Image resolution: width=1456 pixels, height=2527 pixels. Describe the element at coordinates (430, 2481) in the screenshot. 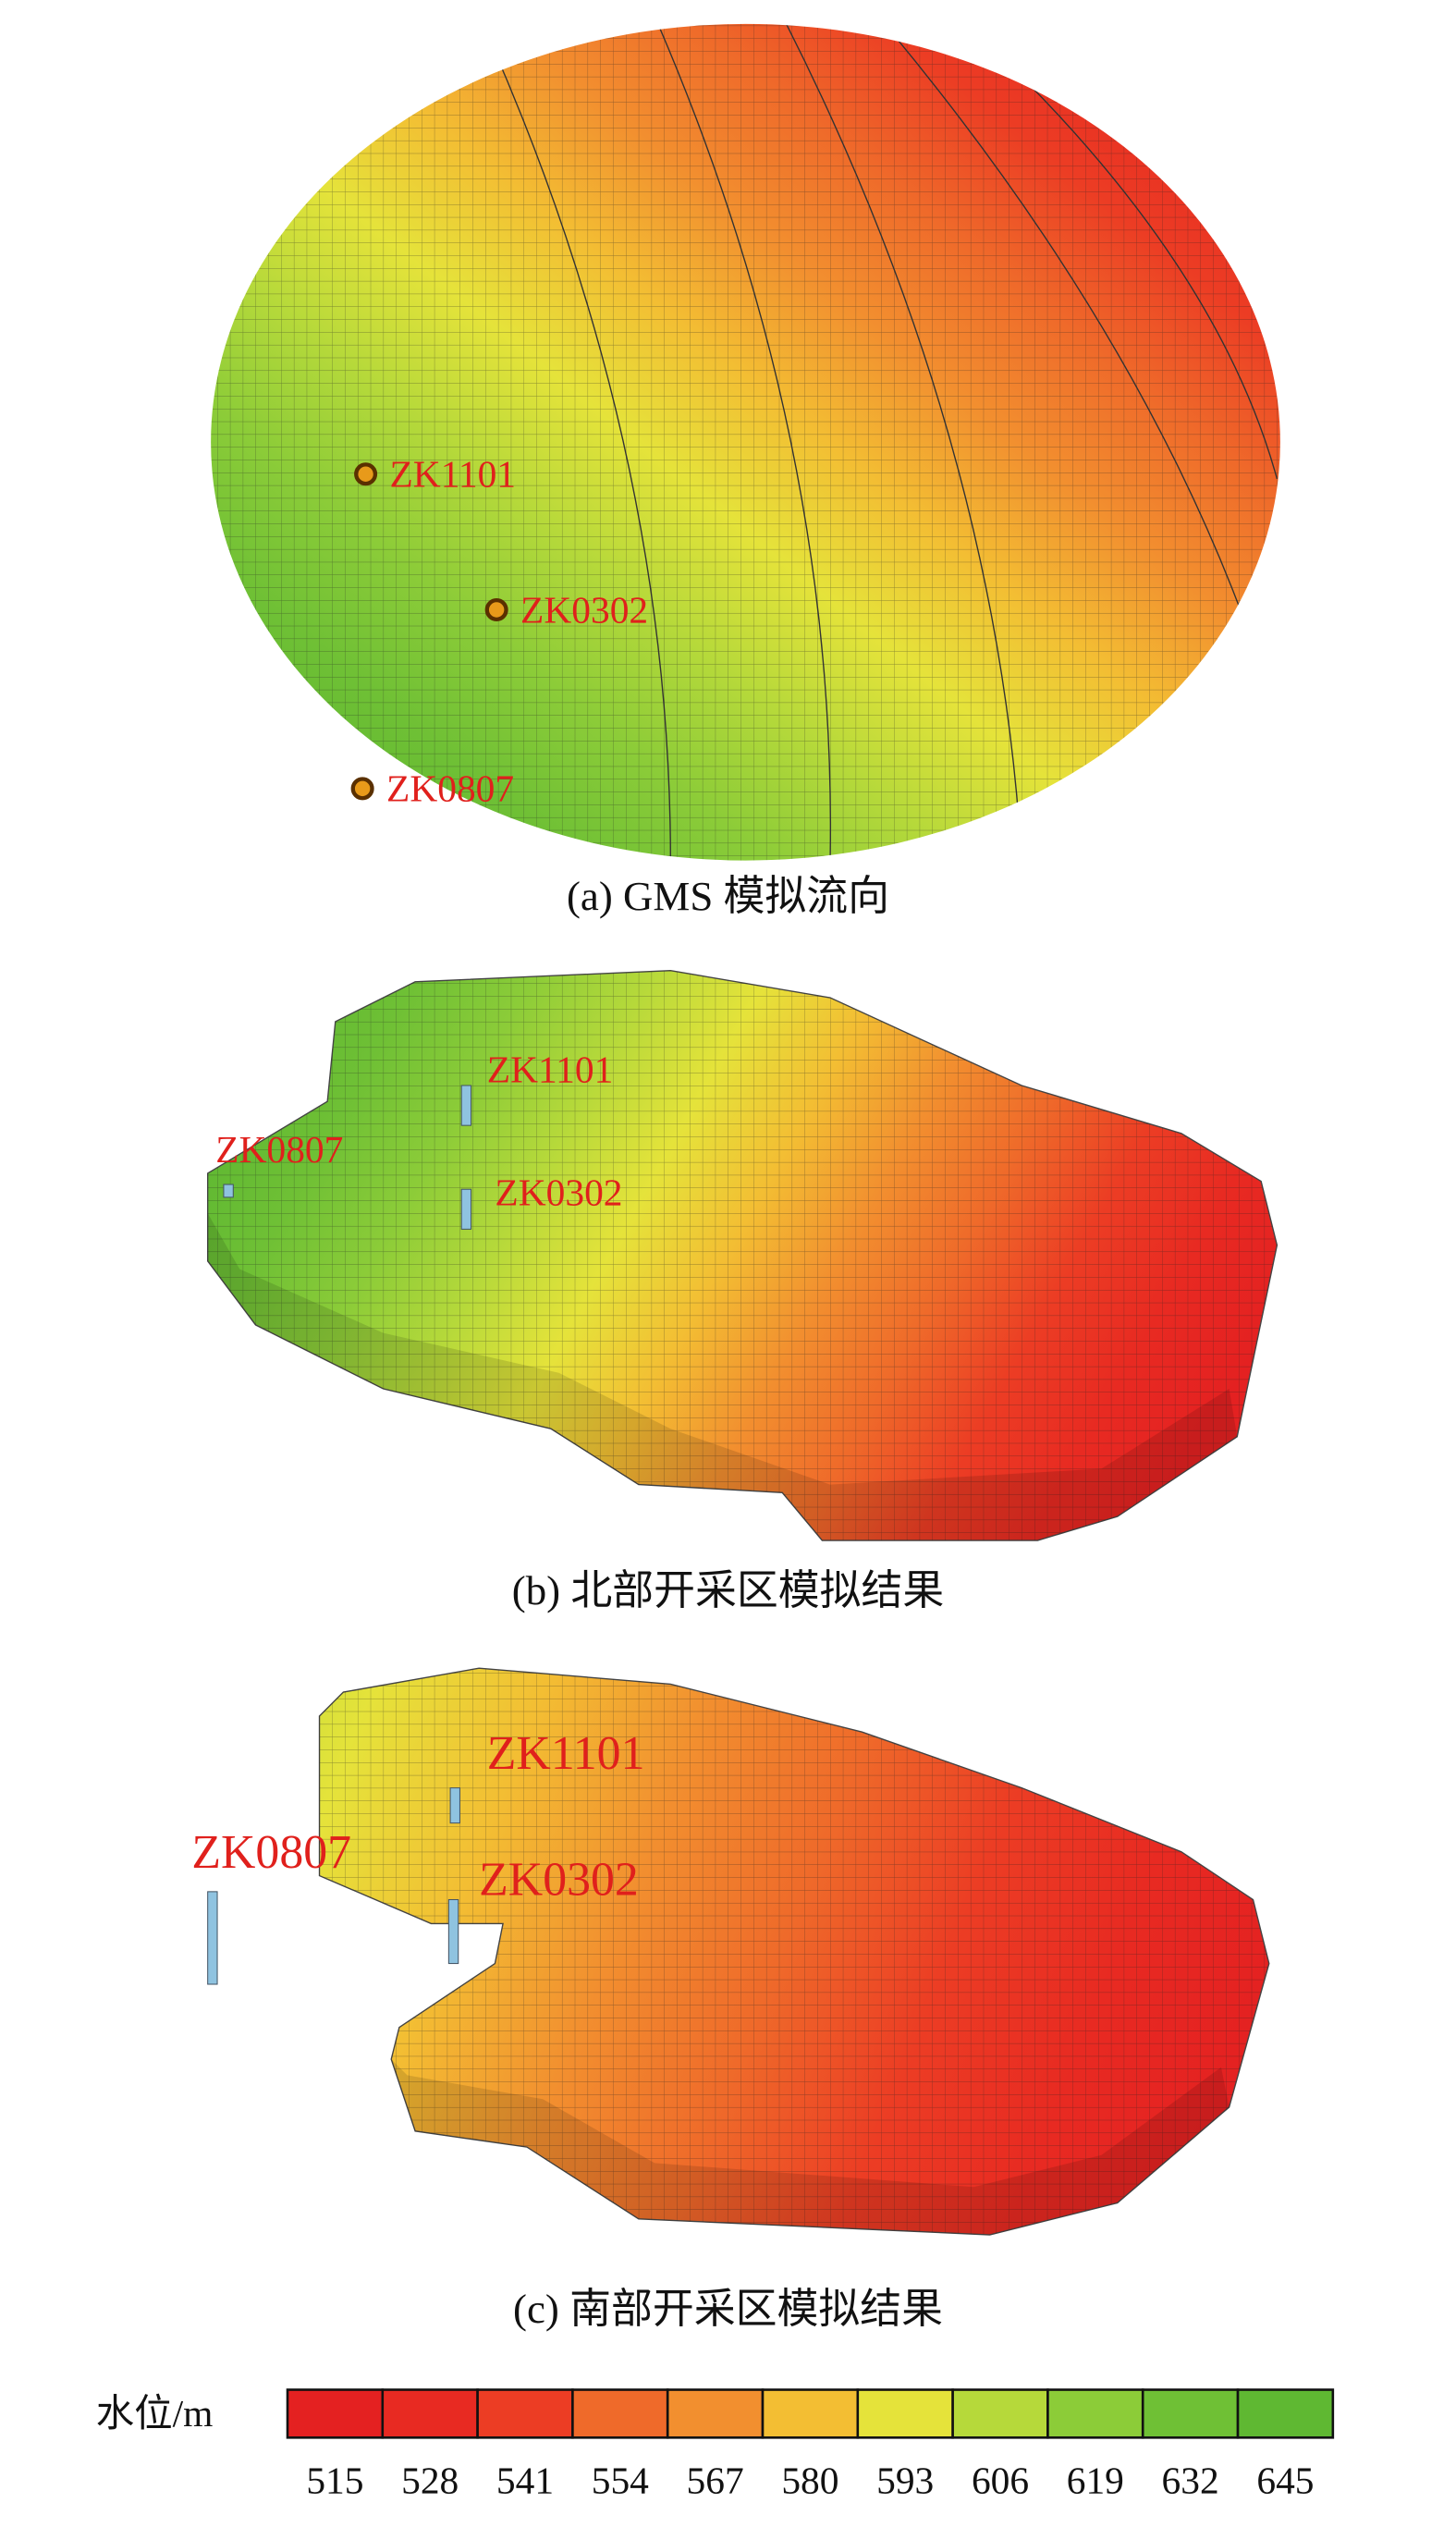

I see `tick-label: 528` at that location.